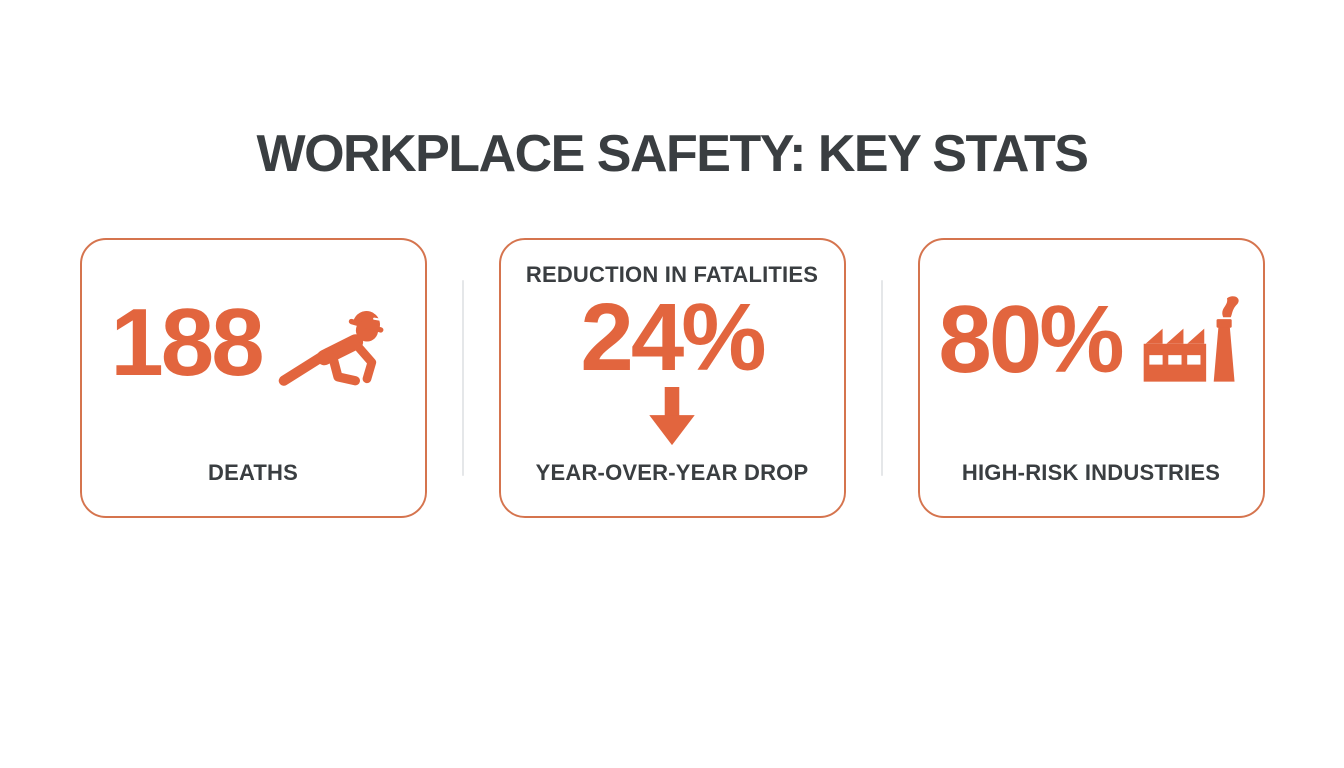 Image resolution: width=1344 pixels, height=768 pixels. What do you see at coordinates (881, 378) in the screenshot?
I see `vertical-divider-right` at bounding box center [881, 378].